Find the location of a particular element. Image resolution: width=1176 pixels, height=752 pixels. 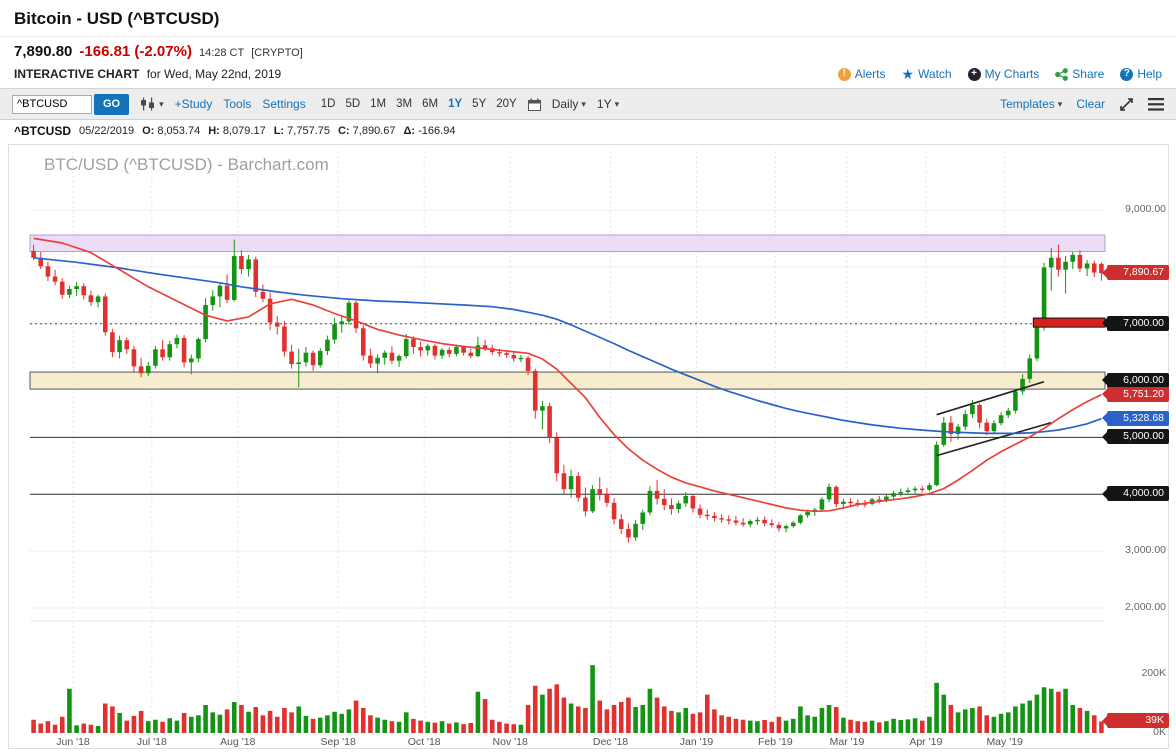

delta-label: Δ: is located at coordinates (409, 131).